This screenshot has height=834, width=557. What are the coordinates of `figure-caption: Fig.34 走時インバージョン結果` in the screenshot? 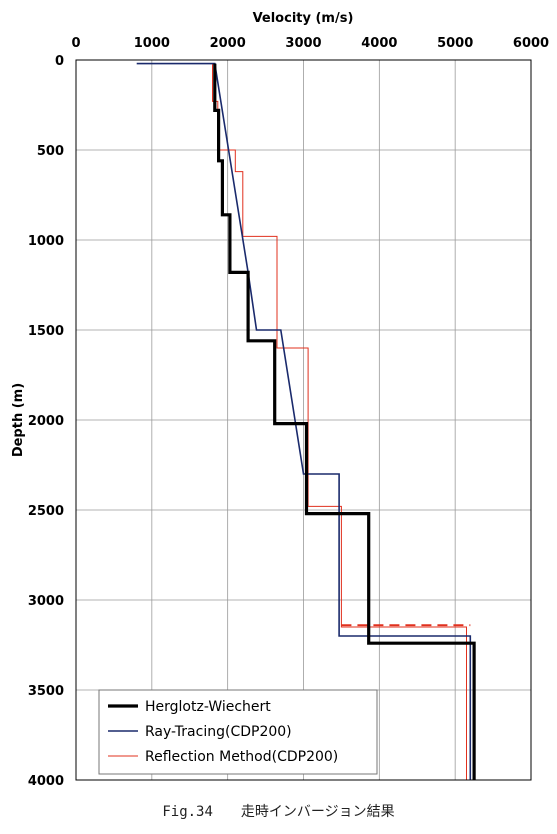 It's located at (278, 811).